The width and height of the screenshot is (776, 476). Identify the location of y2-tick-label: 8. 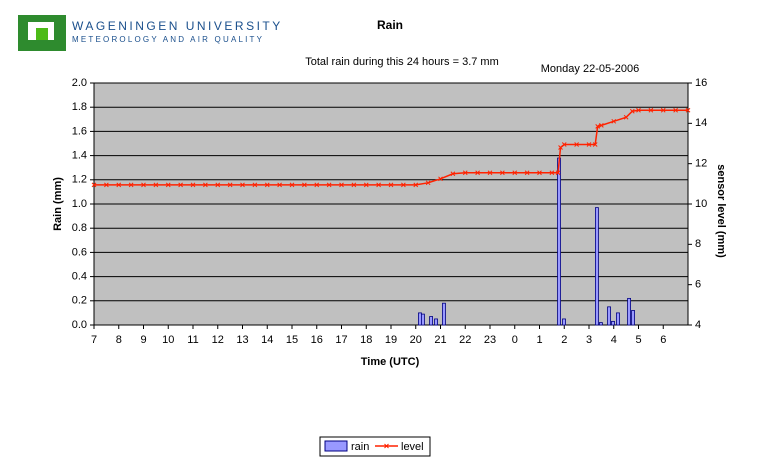
(698, 244).